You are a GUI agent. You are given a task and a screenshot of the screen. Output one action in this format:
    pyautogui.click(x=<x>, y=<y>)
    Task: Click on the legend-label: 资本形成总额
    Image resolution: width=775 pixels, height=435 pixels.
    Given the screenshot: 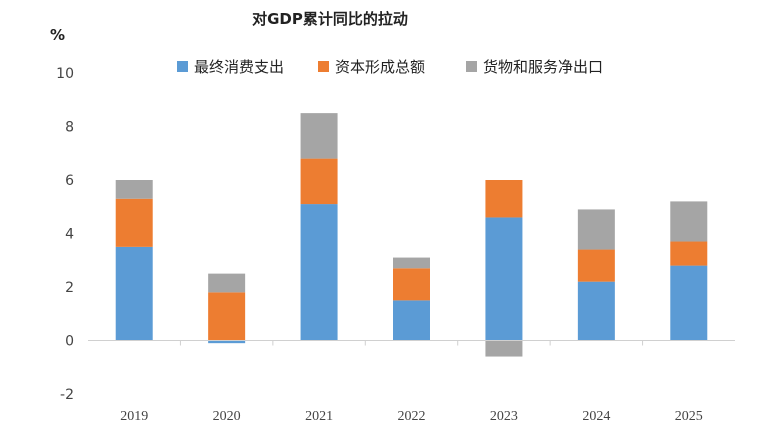 What is the action you would take?
    pyautogui.click(x=380, y=67)
    